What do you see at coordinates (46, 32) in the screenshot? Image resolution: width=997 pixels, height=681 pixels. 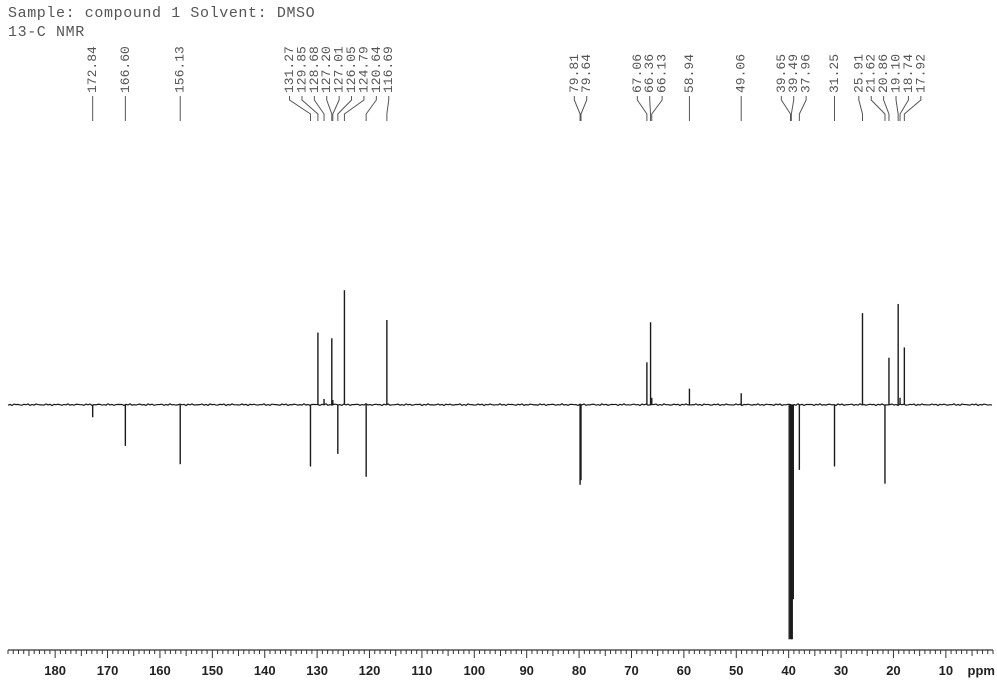 I see `experiment-title: 13-C NMR` at bounding box center [46, 32].